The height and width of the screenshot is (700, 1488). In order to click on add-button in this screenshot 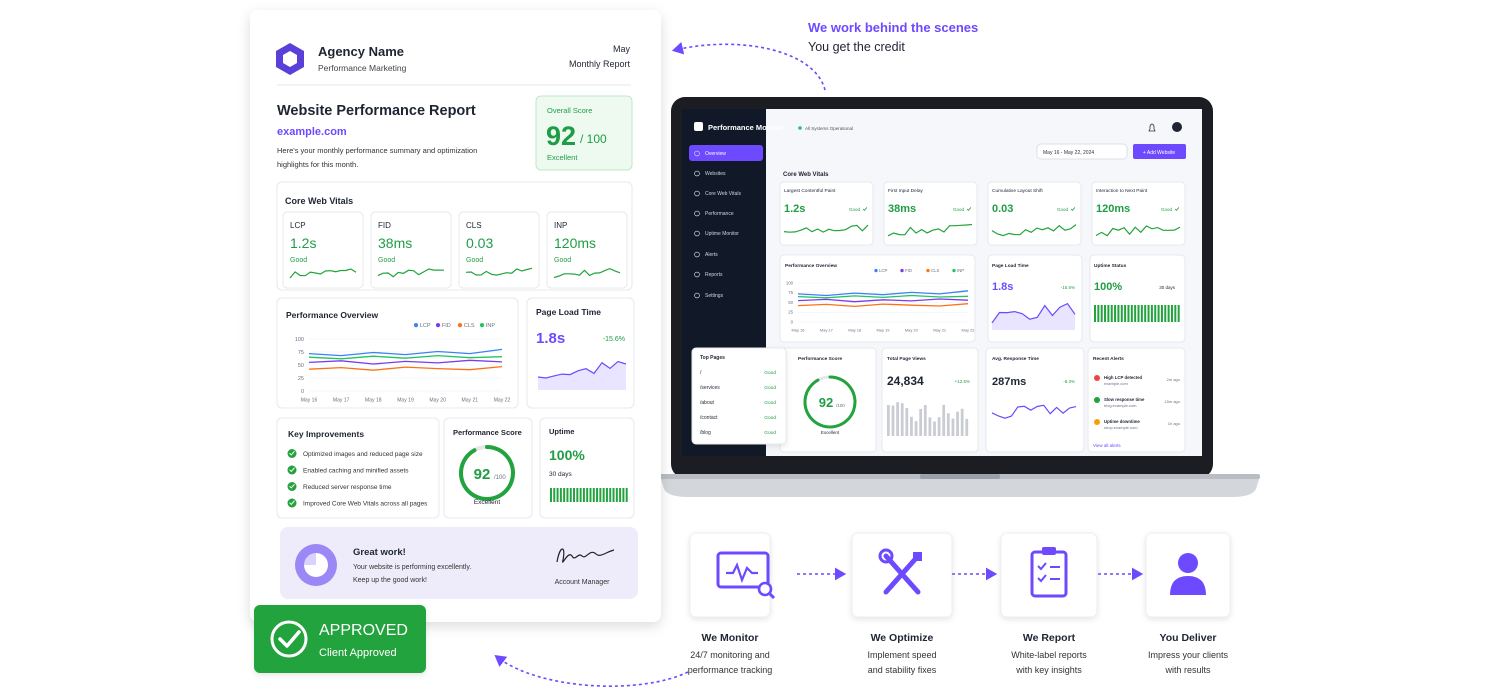, I will do `click(1159, 151)`.